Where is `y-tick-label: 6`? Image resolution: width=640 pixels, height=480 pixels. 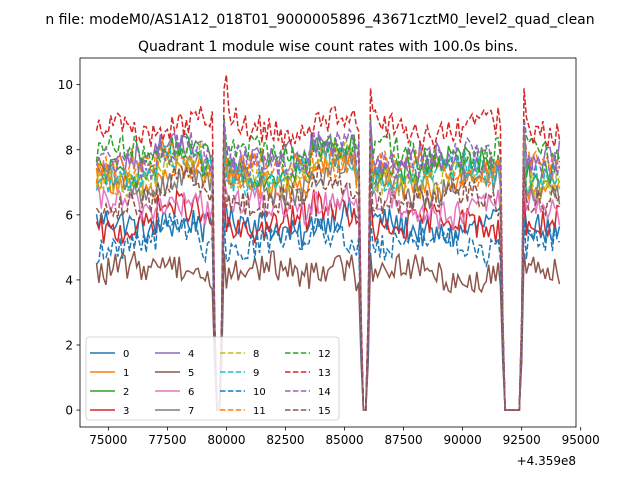 y-tick-label: 6 is located at coordinates (69, 215).